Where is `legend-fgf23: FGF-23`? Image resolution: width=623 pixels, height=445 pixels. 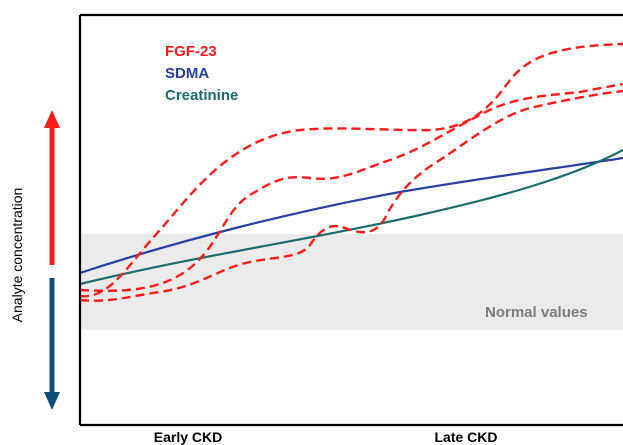 legend-fgf23: FGF-23 is located at coordinates (191, 51).